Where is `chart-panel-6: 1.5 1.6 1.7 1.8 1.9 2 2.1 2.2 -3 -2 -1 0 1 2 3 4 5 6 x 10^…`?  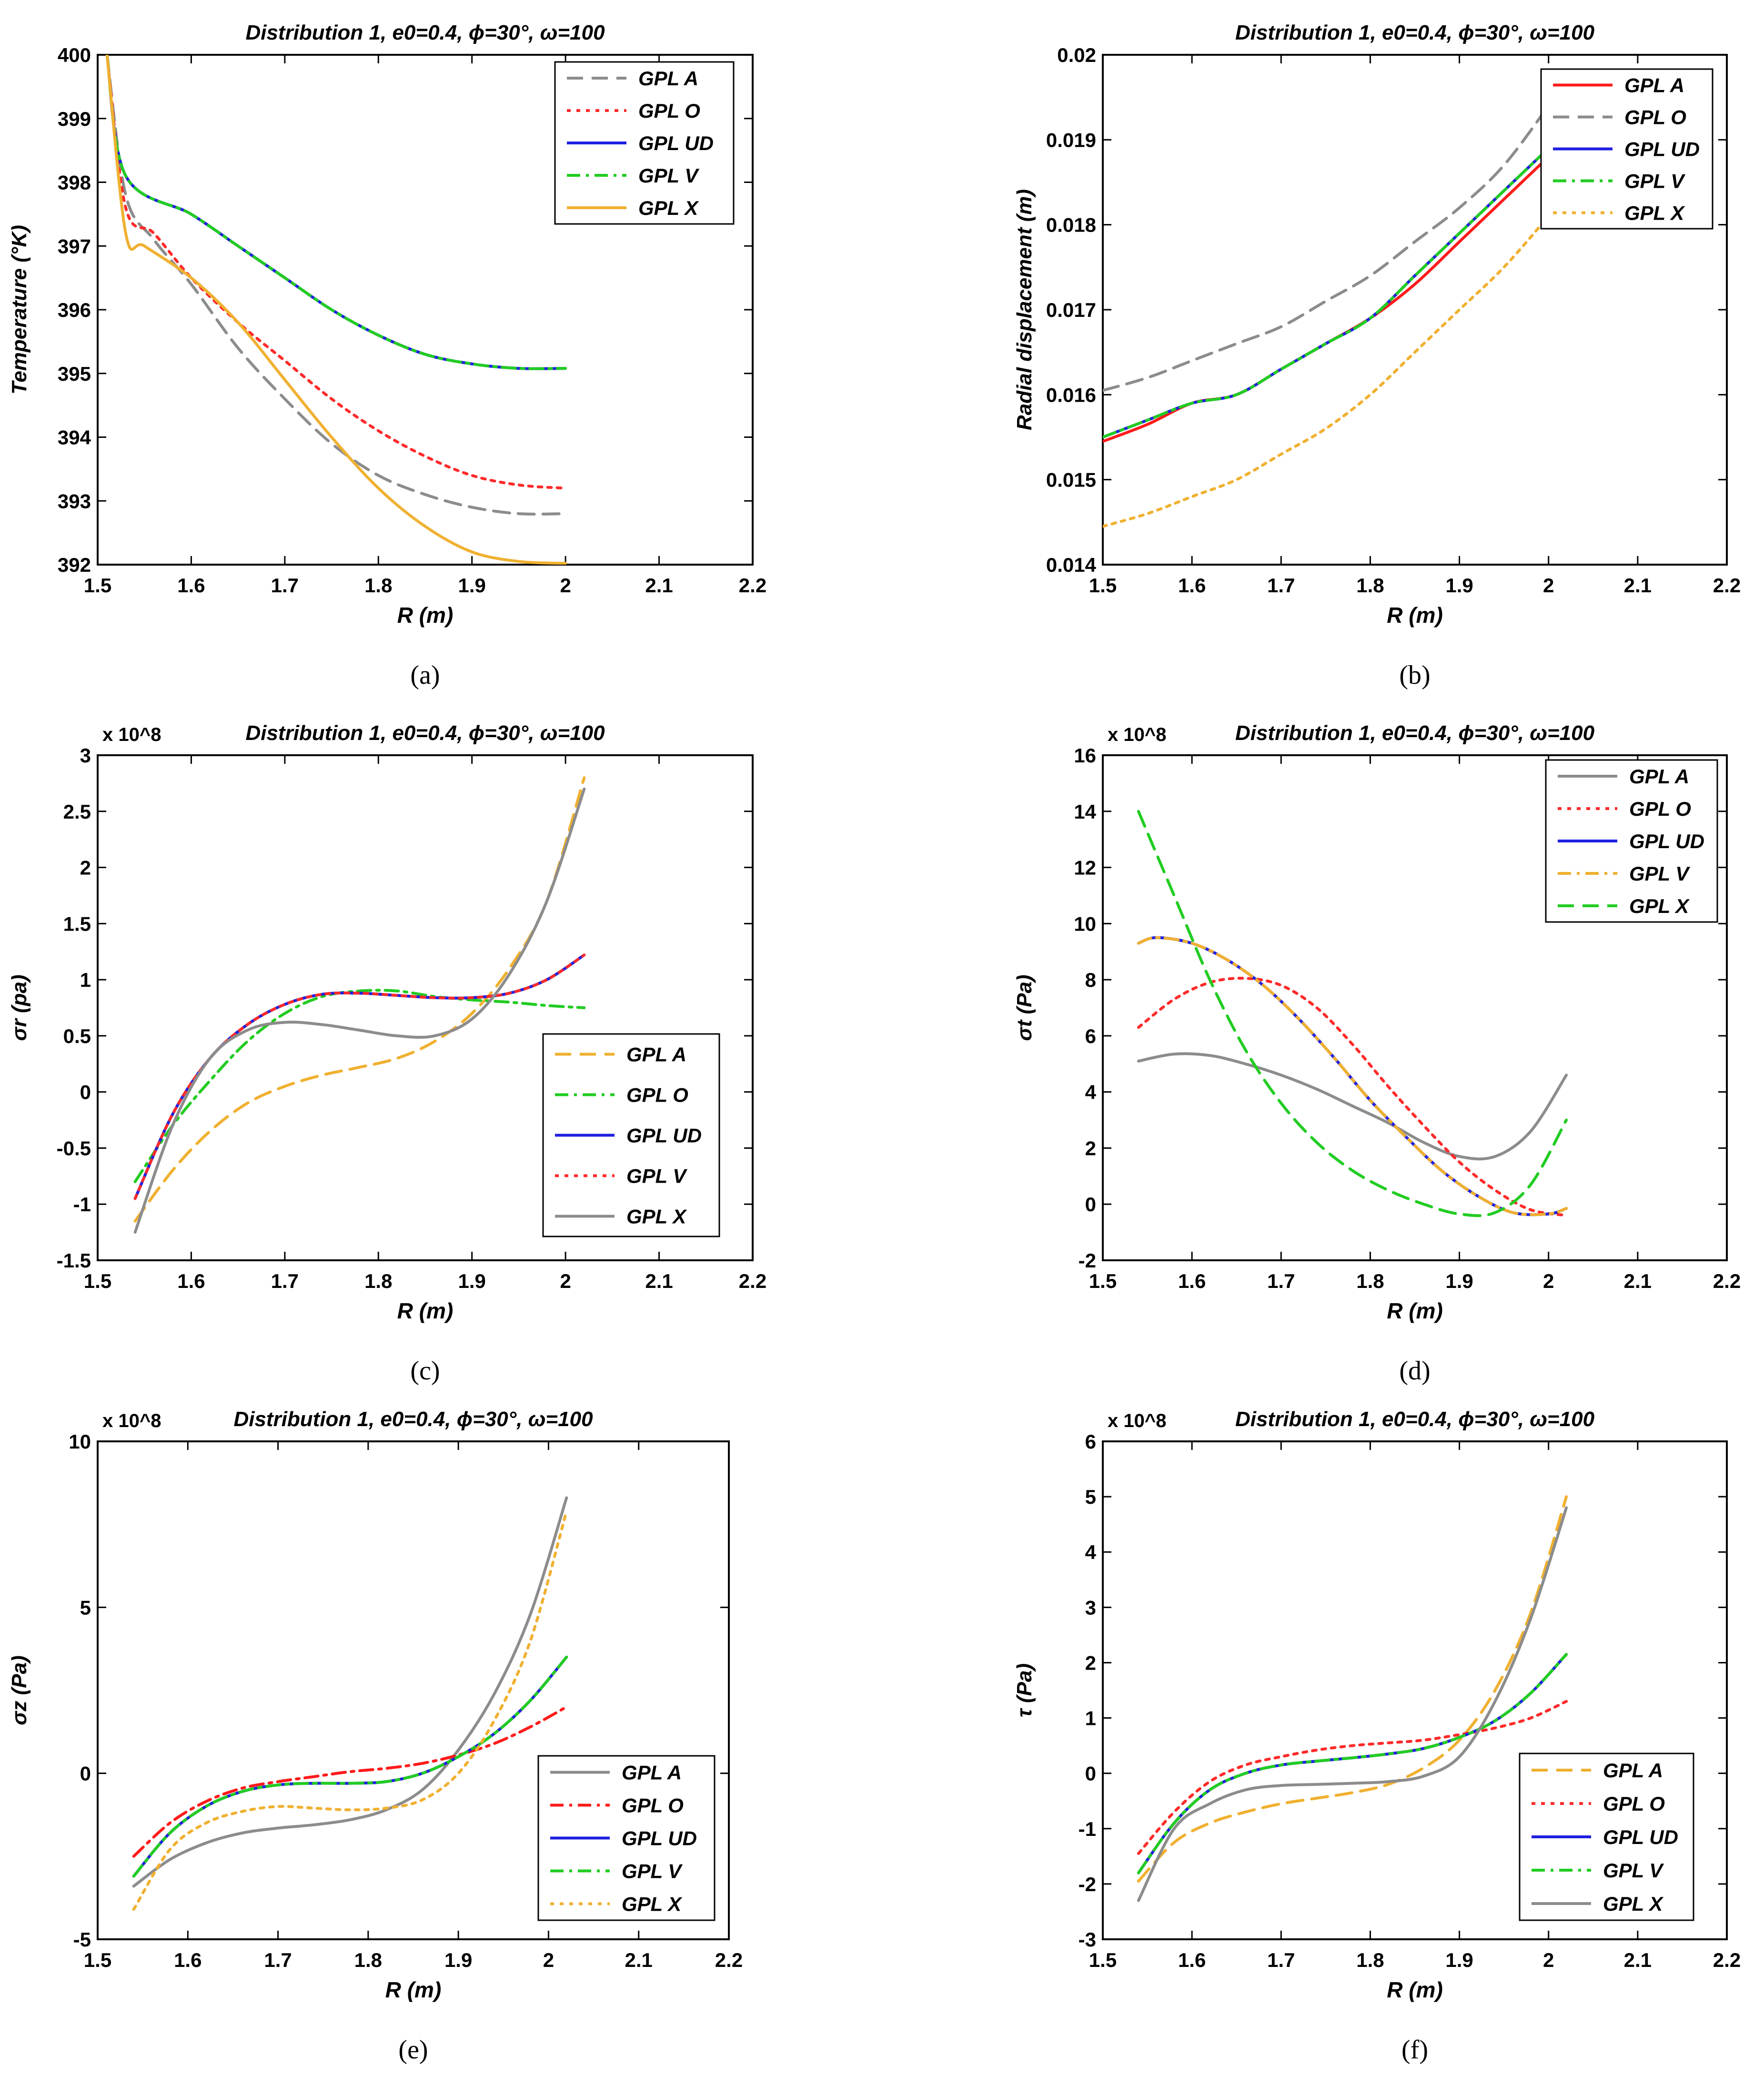 chart-panel-6: 1.5 1.6 1.7 1.8 1.9 2 2.1 2.2 -3 -2 -1 0 1 2 3 4 5 6 x 10^… is located at coordinates (1377, 1736).